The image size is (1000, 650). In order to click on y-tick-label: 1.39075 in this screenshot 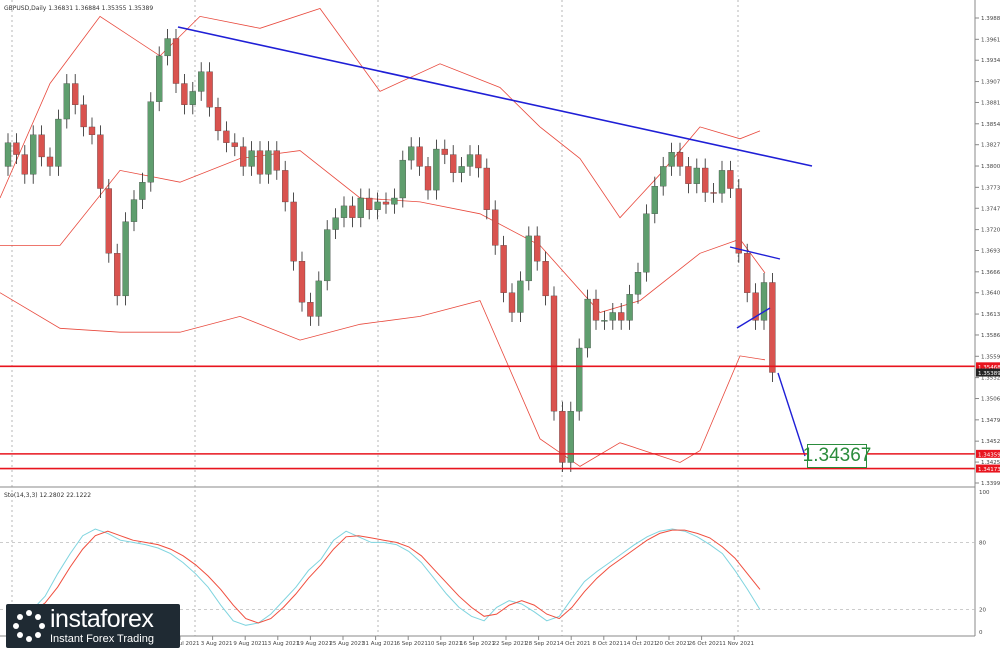, I will do `click(990, 83)`.